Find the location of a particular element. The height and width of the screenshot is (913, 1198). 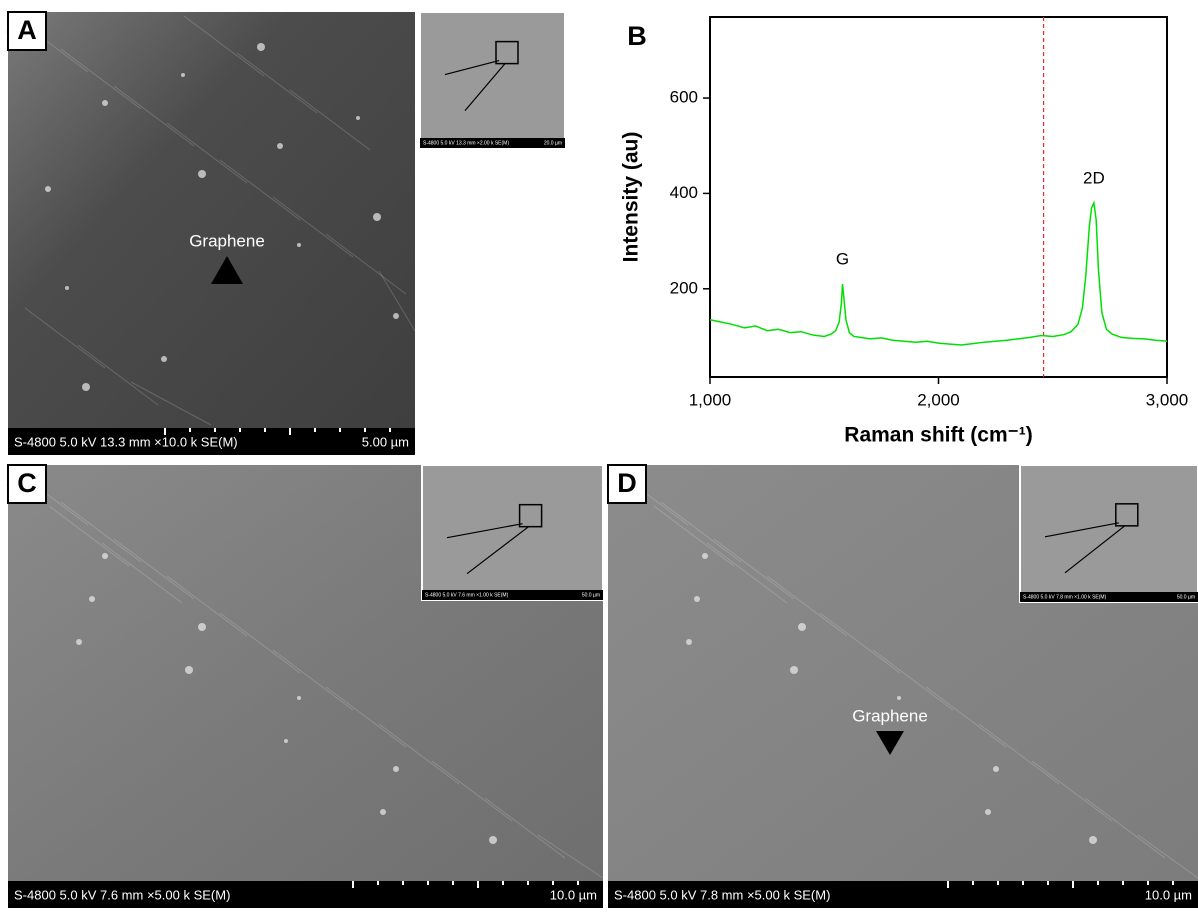

panel-label: D is located at coordinates (627, 483).